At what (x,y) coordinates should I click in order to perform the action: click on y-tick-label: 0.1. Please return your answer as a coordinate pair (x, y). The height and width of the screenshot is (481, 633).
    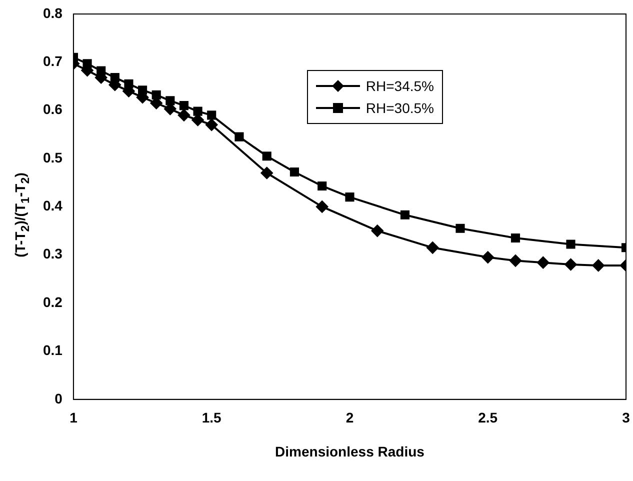
    Looking at the image, I should click on (52, 350).